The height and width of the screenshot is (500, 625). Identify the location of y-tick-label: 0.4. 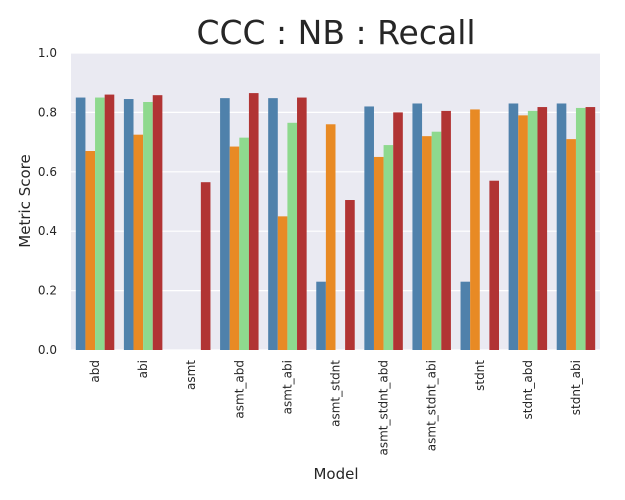
(47, 231).